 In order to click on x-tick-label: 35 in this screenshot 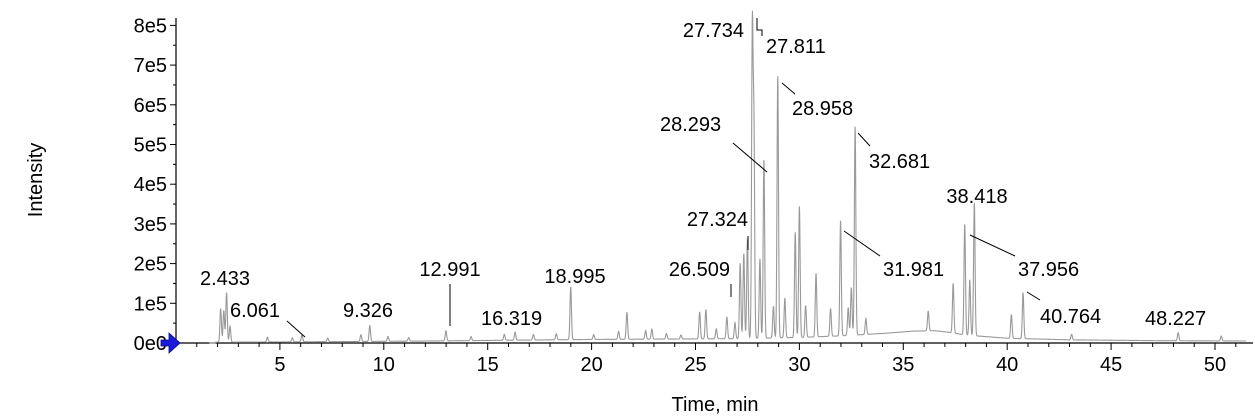, I will do `click(903, 365)`.